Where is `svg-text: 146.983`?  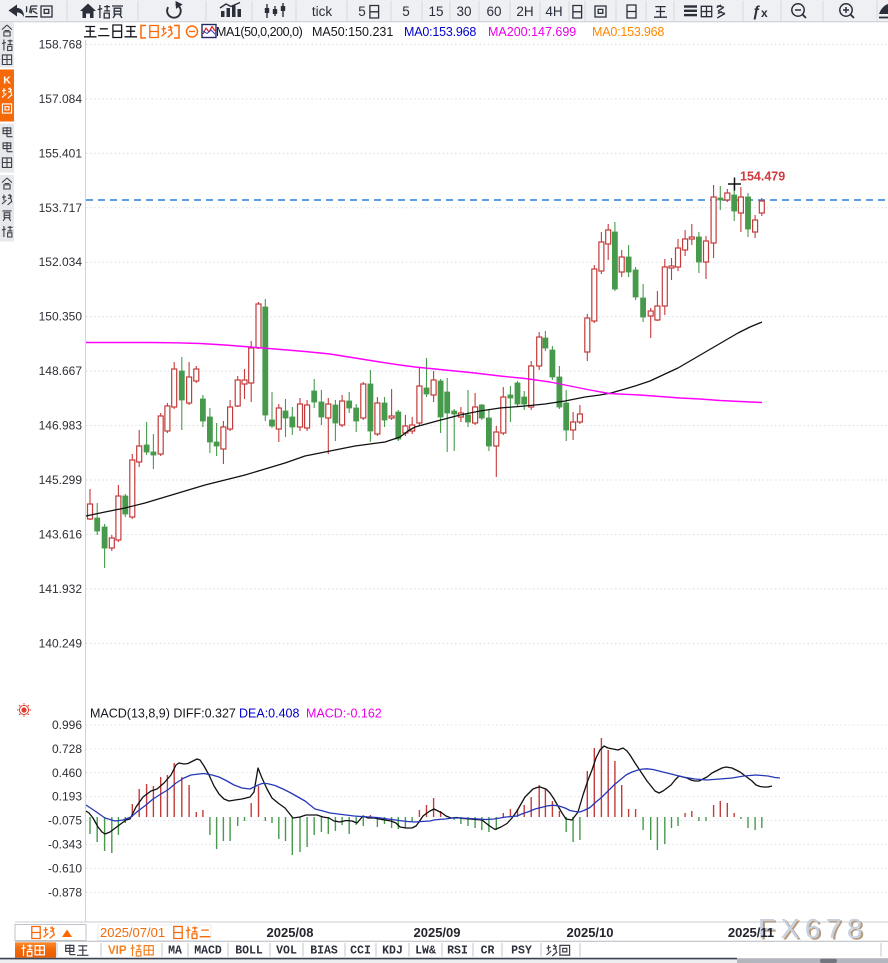
svg-text: 146.983 is located at coordinates (61, 426).